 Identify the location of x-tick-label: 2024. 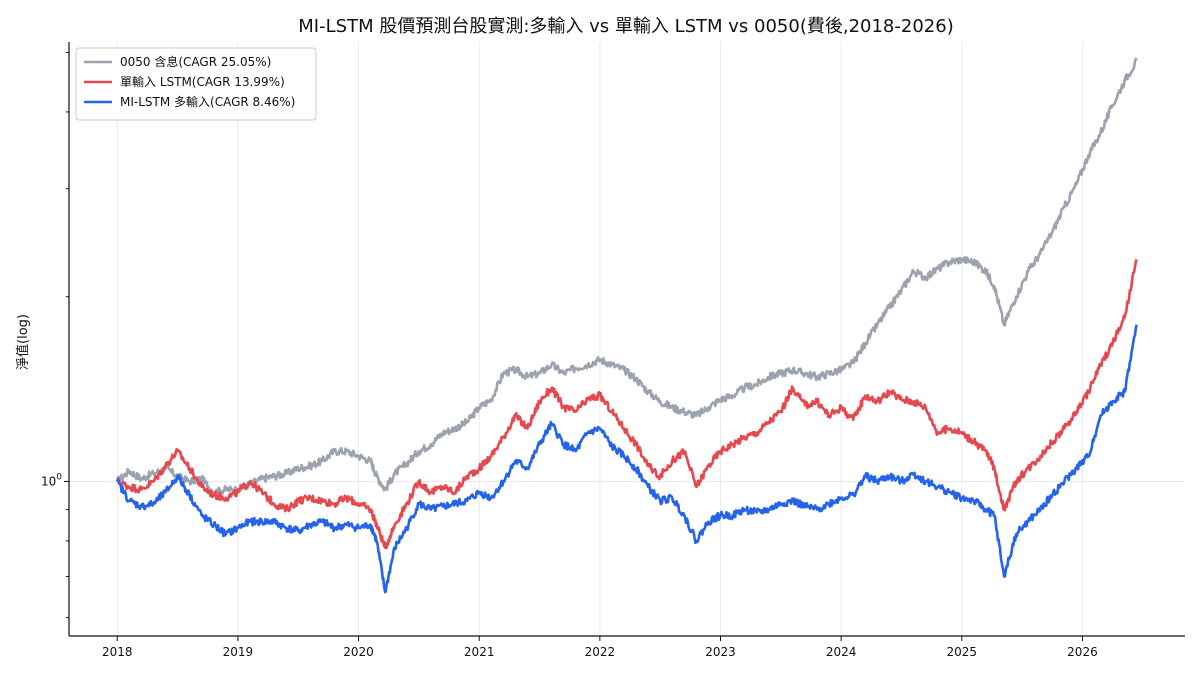
(841, 652).